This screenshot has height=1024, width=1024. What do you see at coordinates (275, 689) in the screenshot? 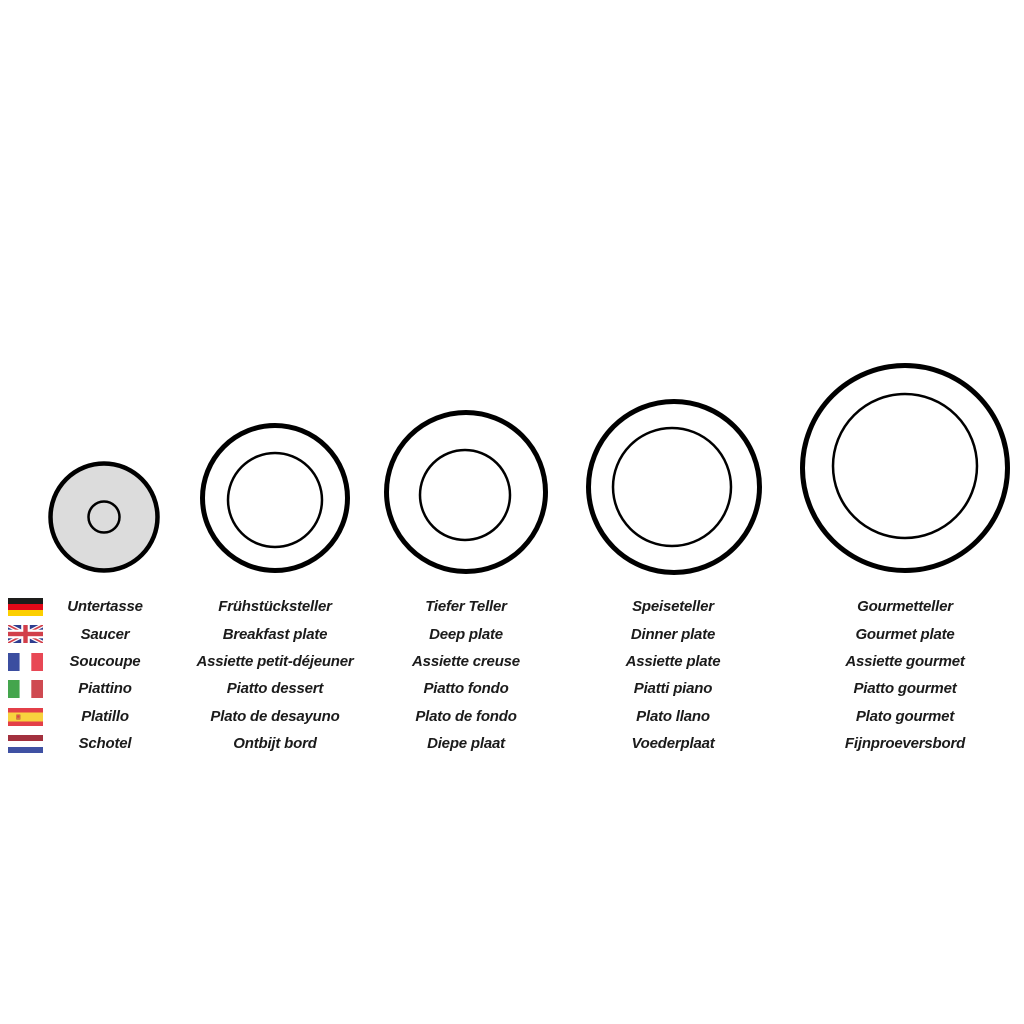
I see `plate-label: Piatto dessert` at bounding box center [275, 689].